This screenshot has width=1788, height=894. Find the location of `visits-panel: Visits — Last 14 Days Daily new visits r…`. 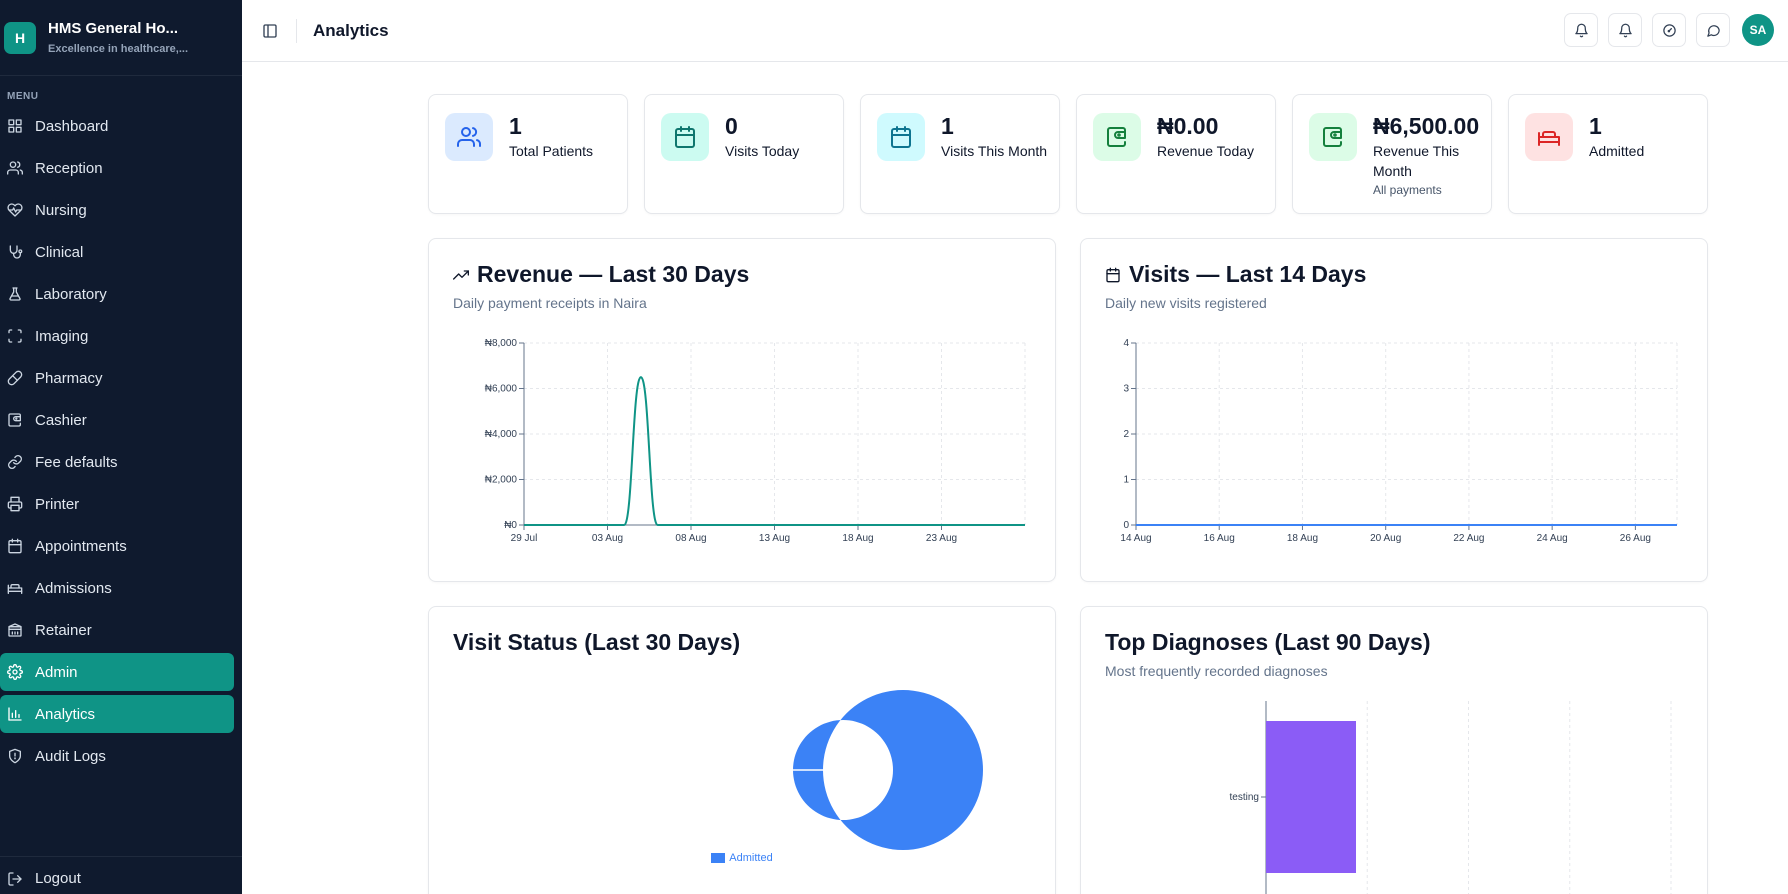

visits-panel: Visits — Last 14 Days Daily new visits r… is located at coordinates (1394, 410).